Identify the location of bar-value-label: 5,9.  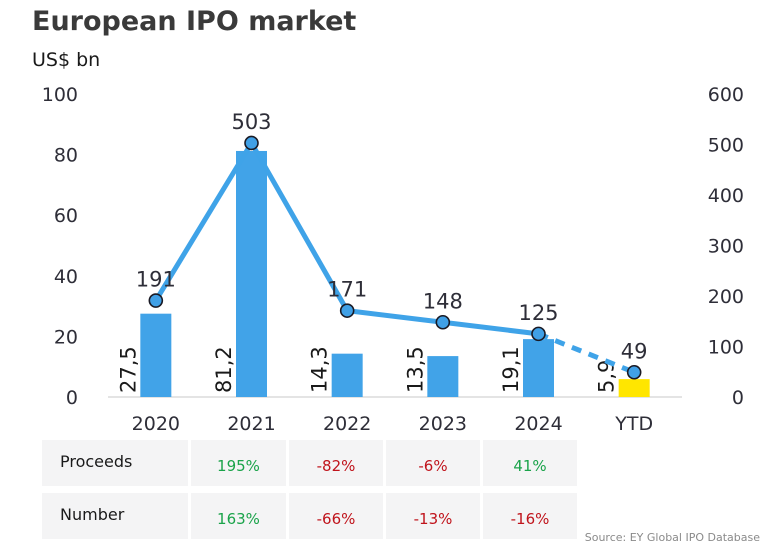
(607, 376).